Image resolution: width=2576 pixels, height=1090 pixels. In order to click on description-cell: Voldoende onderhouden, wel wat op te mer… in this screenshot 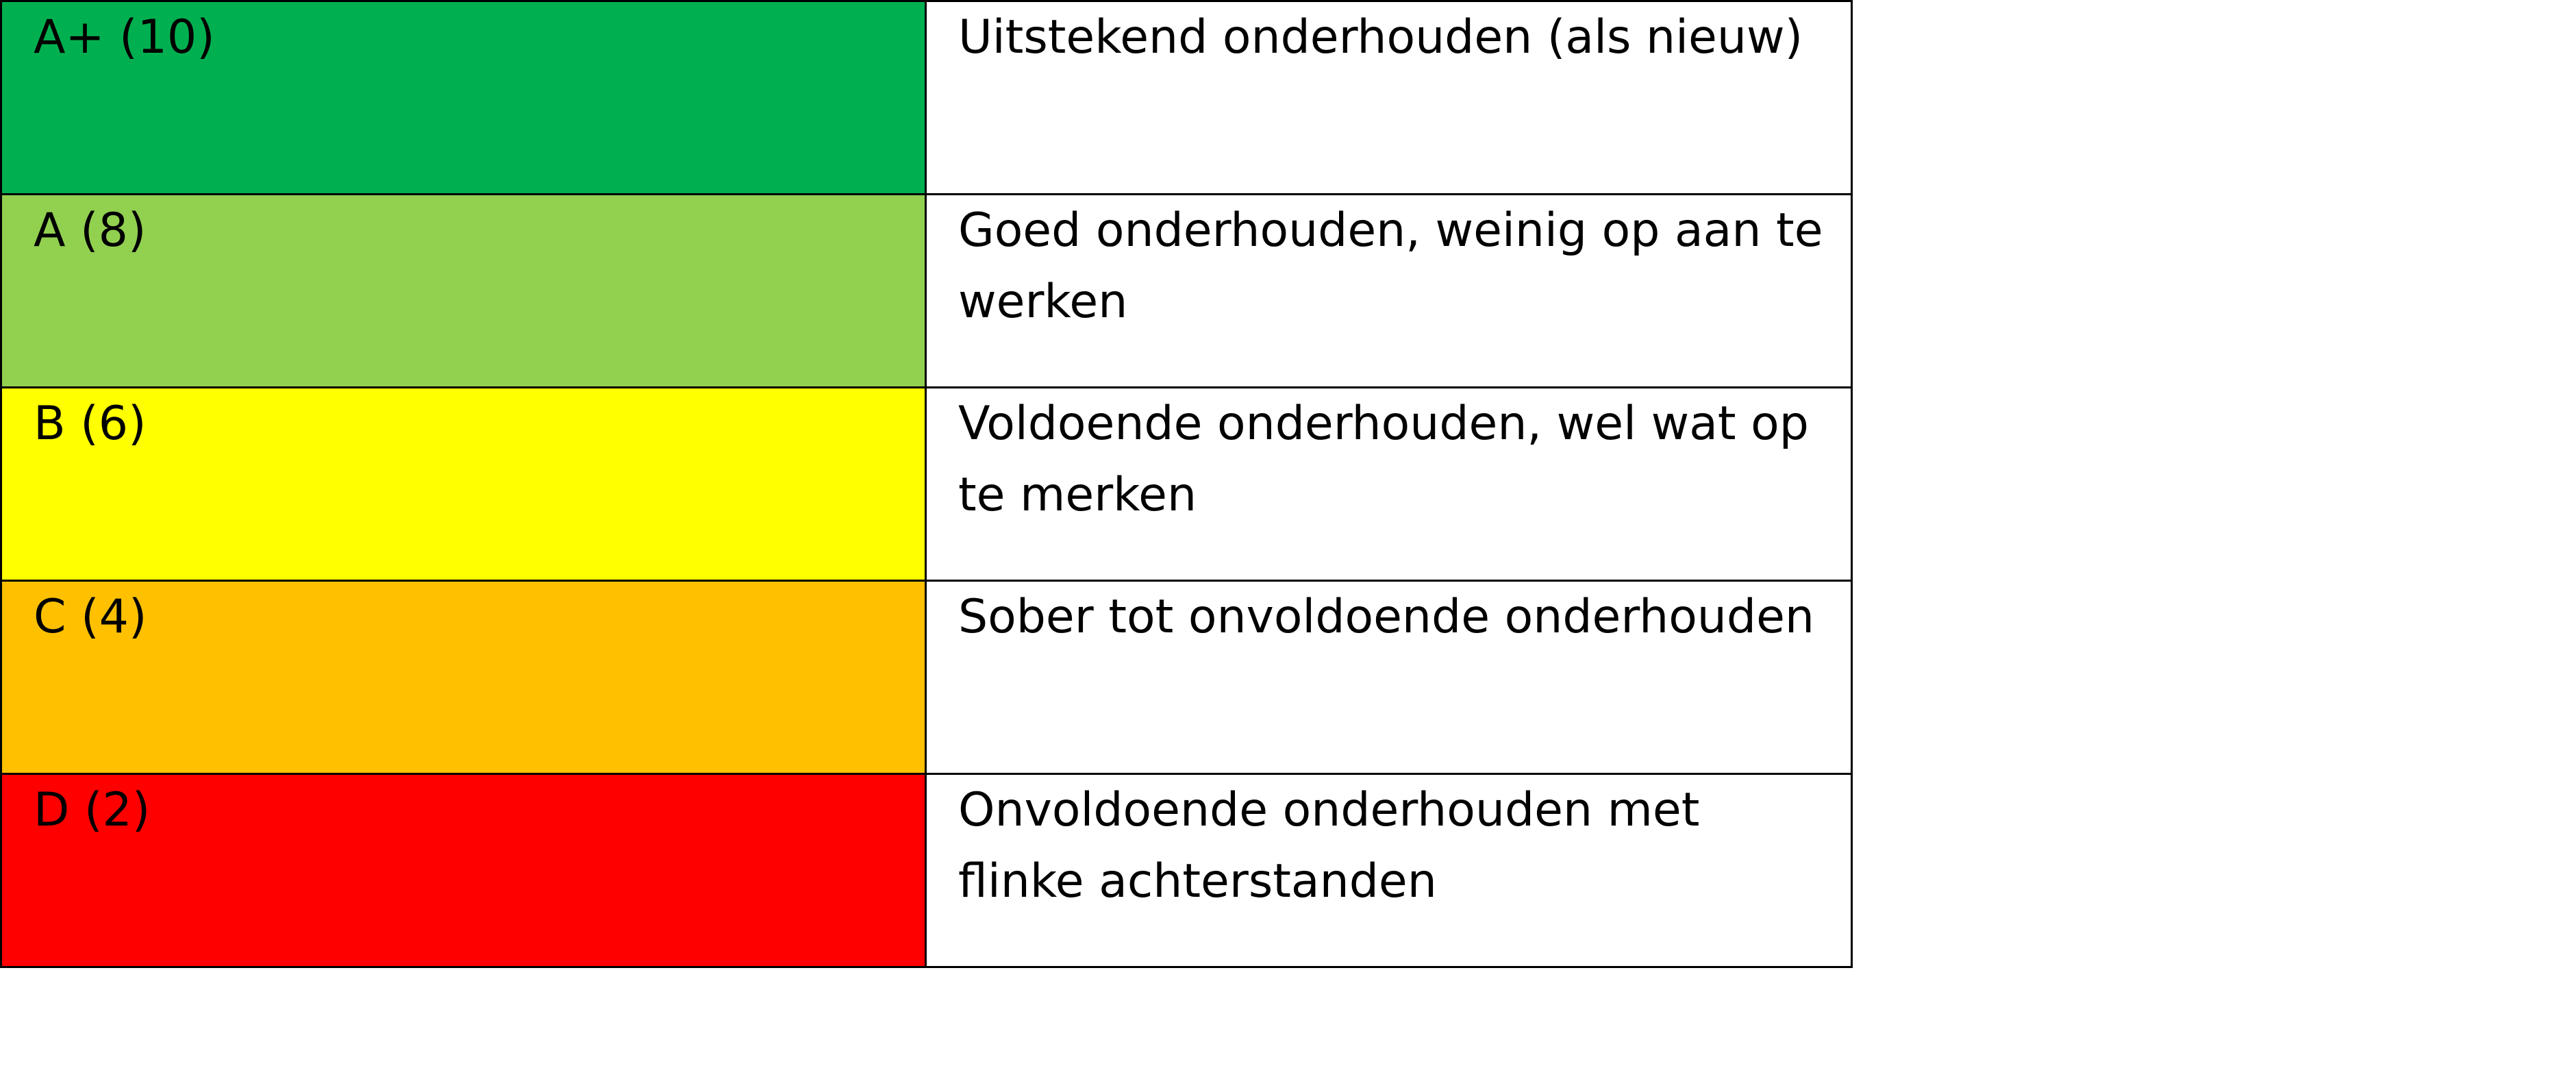, I will do `click(1390, 484)`.